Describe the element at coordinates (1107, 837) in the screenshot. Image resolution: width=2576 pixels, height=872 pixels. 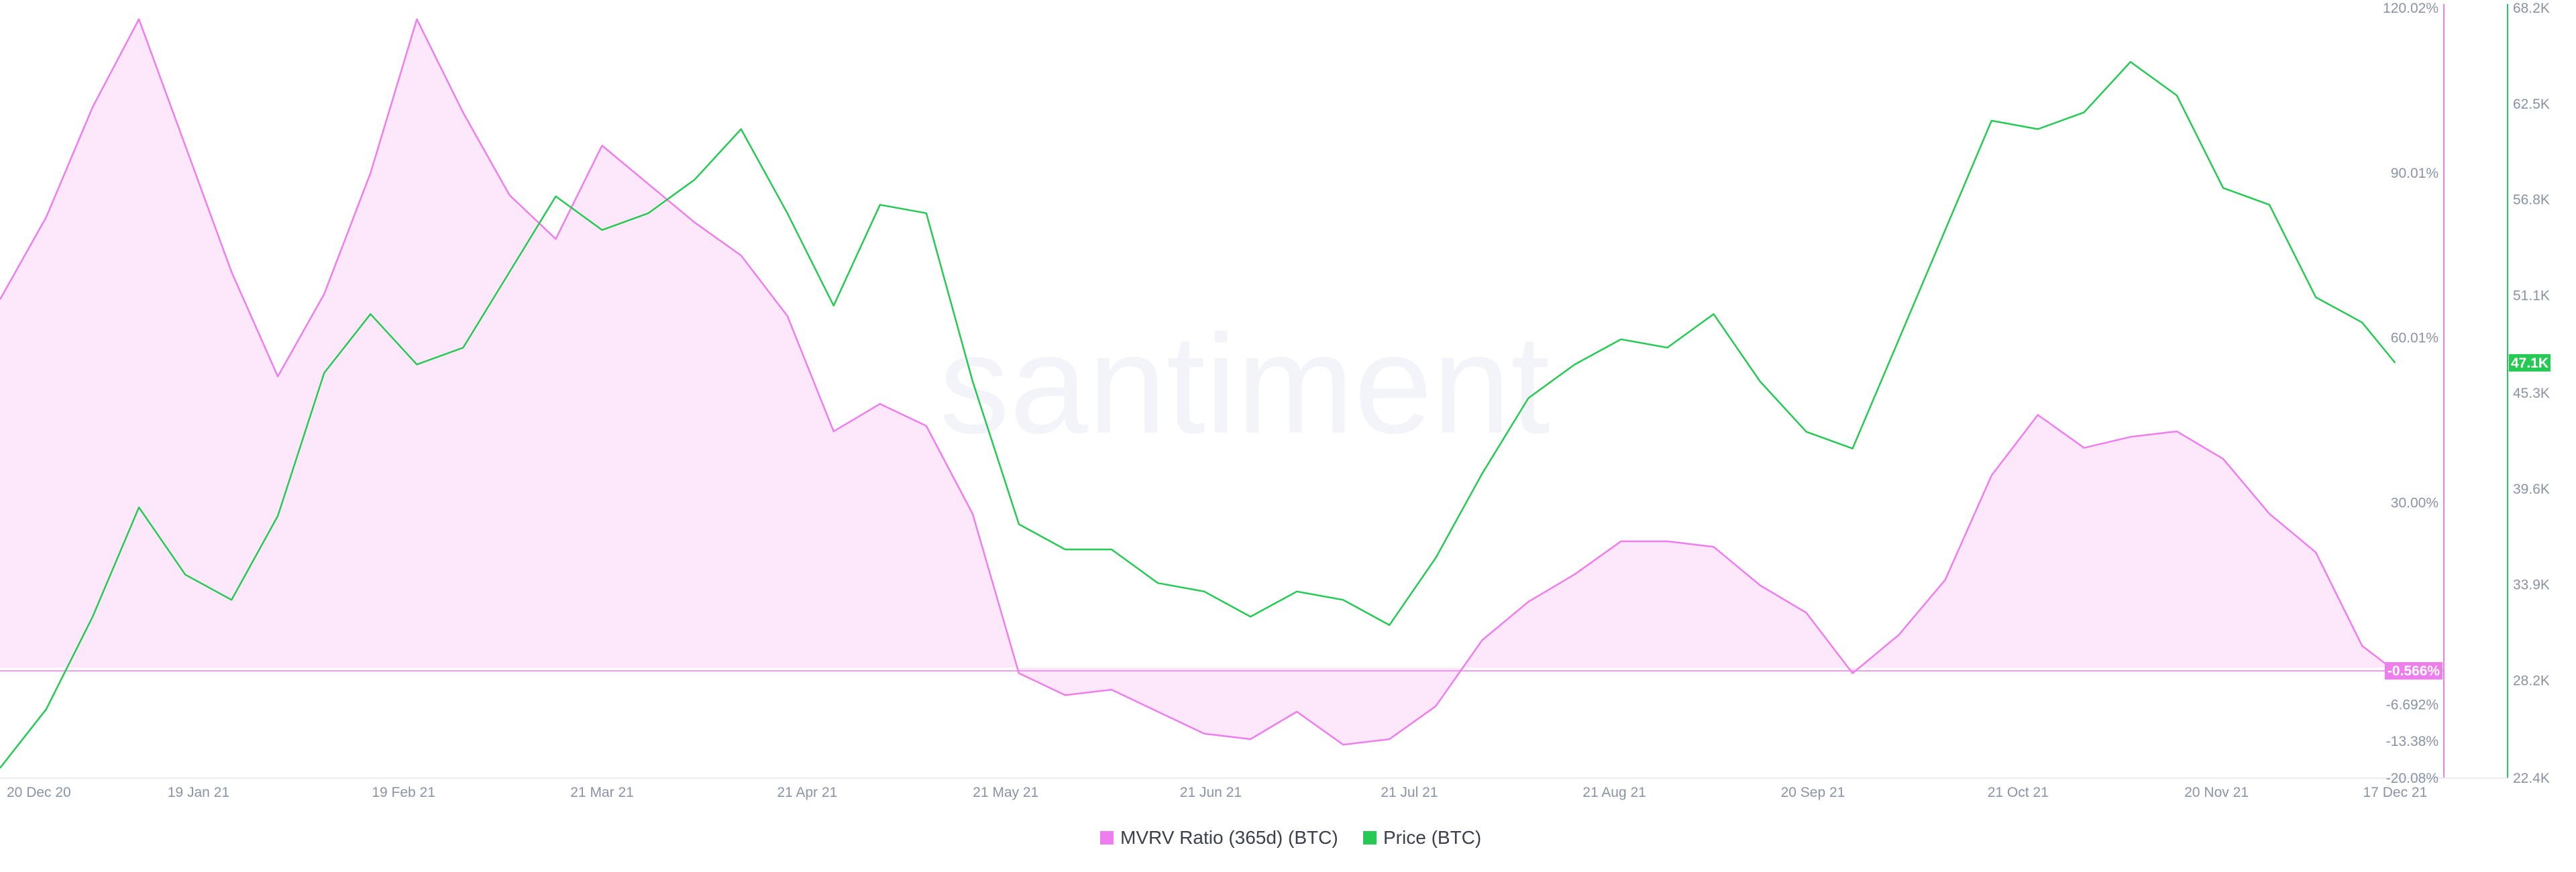
I see `legend-swatch-mvrv` at that location.